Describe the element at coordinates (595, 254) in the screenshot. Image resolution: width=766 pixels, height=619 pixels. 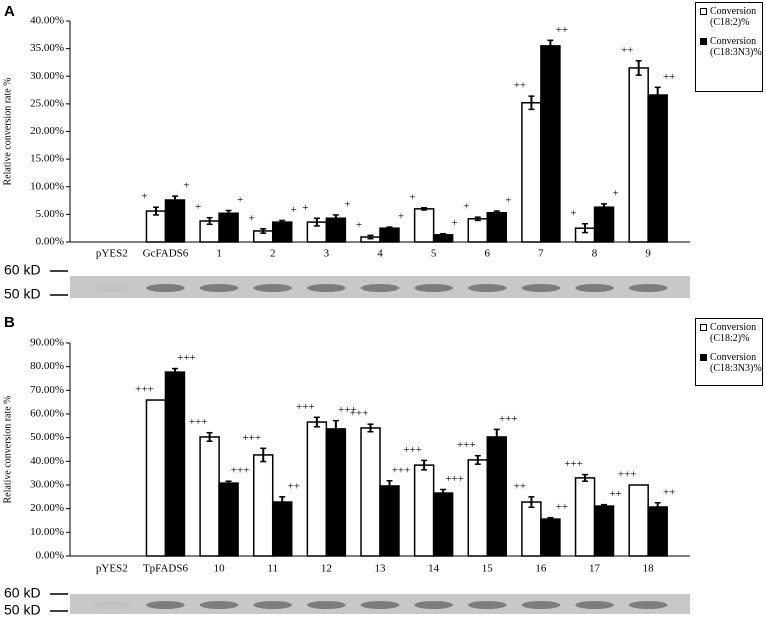
I see `x-tick-label: 8` at that location.